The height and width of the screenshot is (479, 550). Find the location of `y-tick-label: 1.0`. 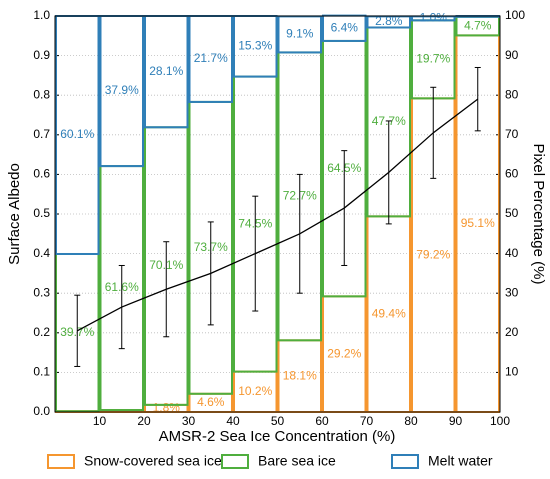

y-tick-label: 1.0 is located at coordinates (41, 15).